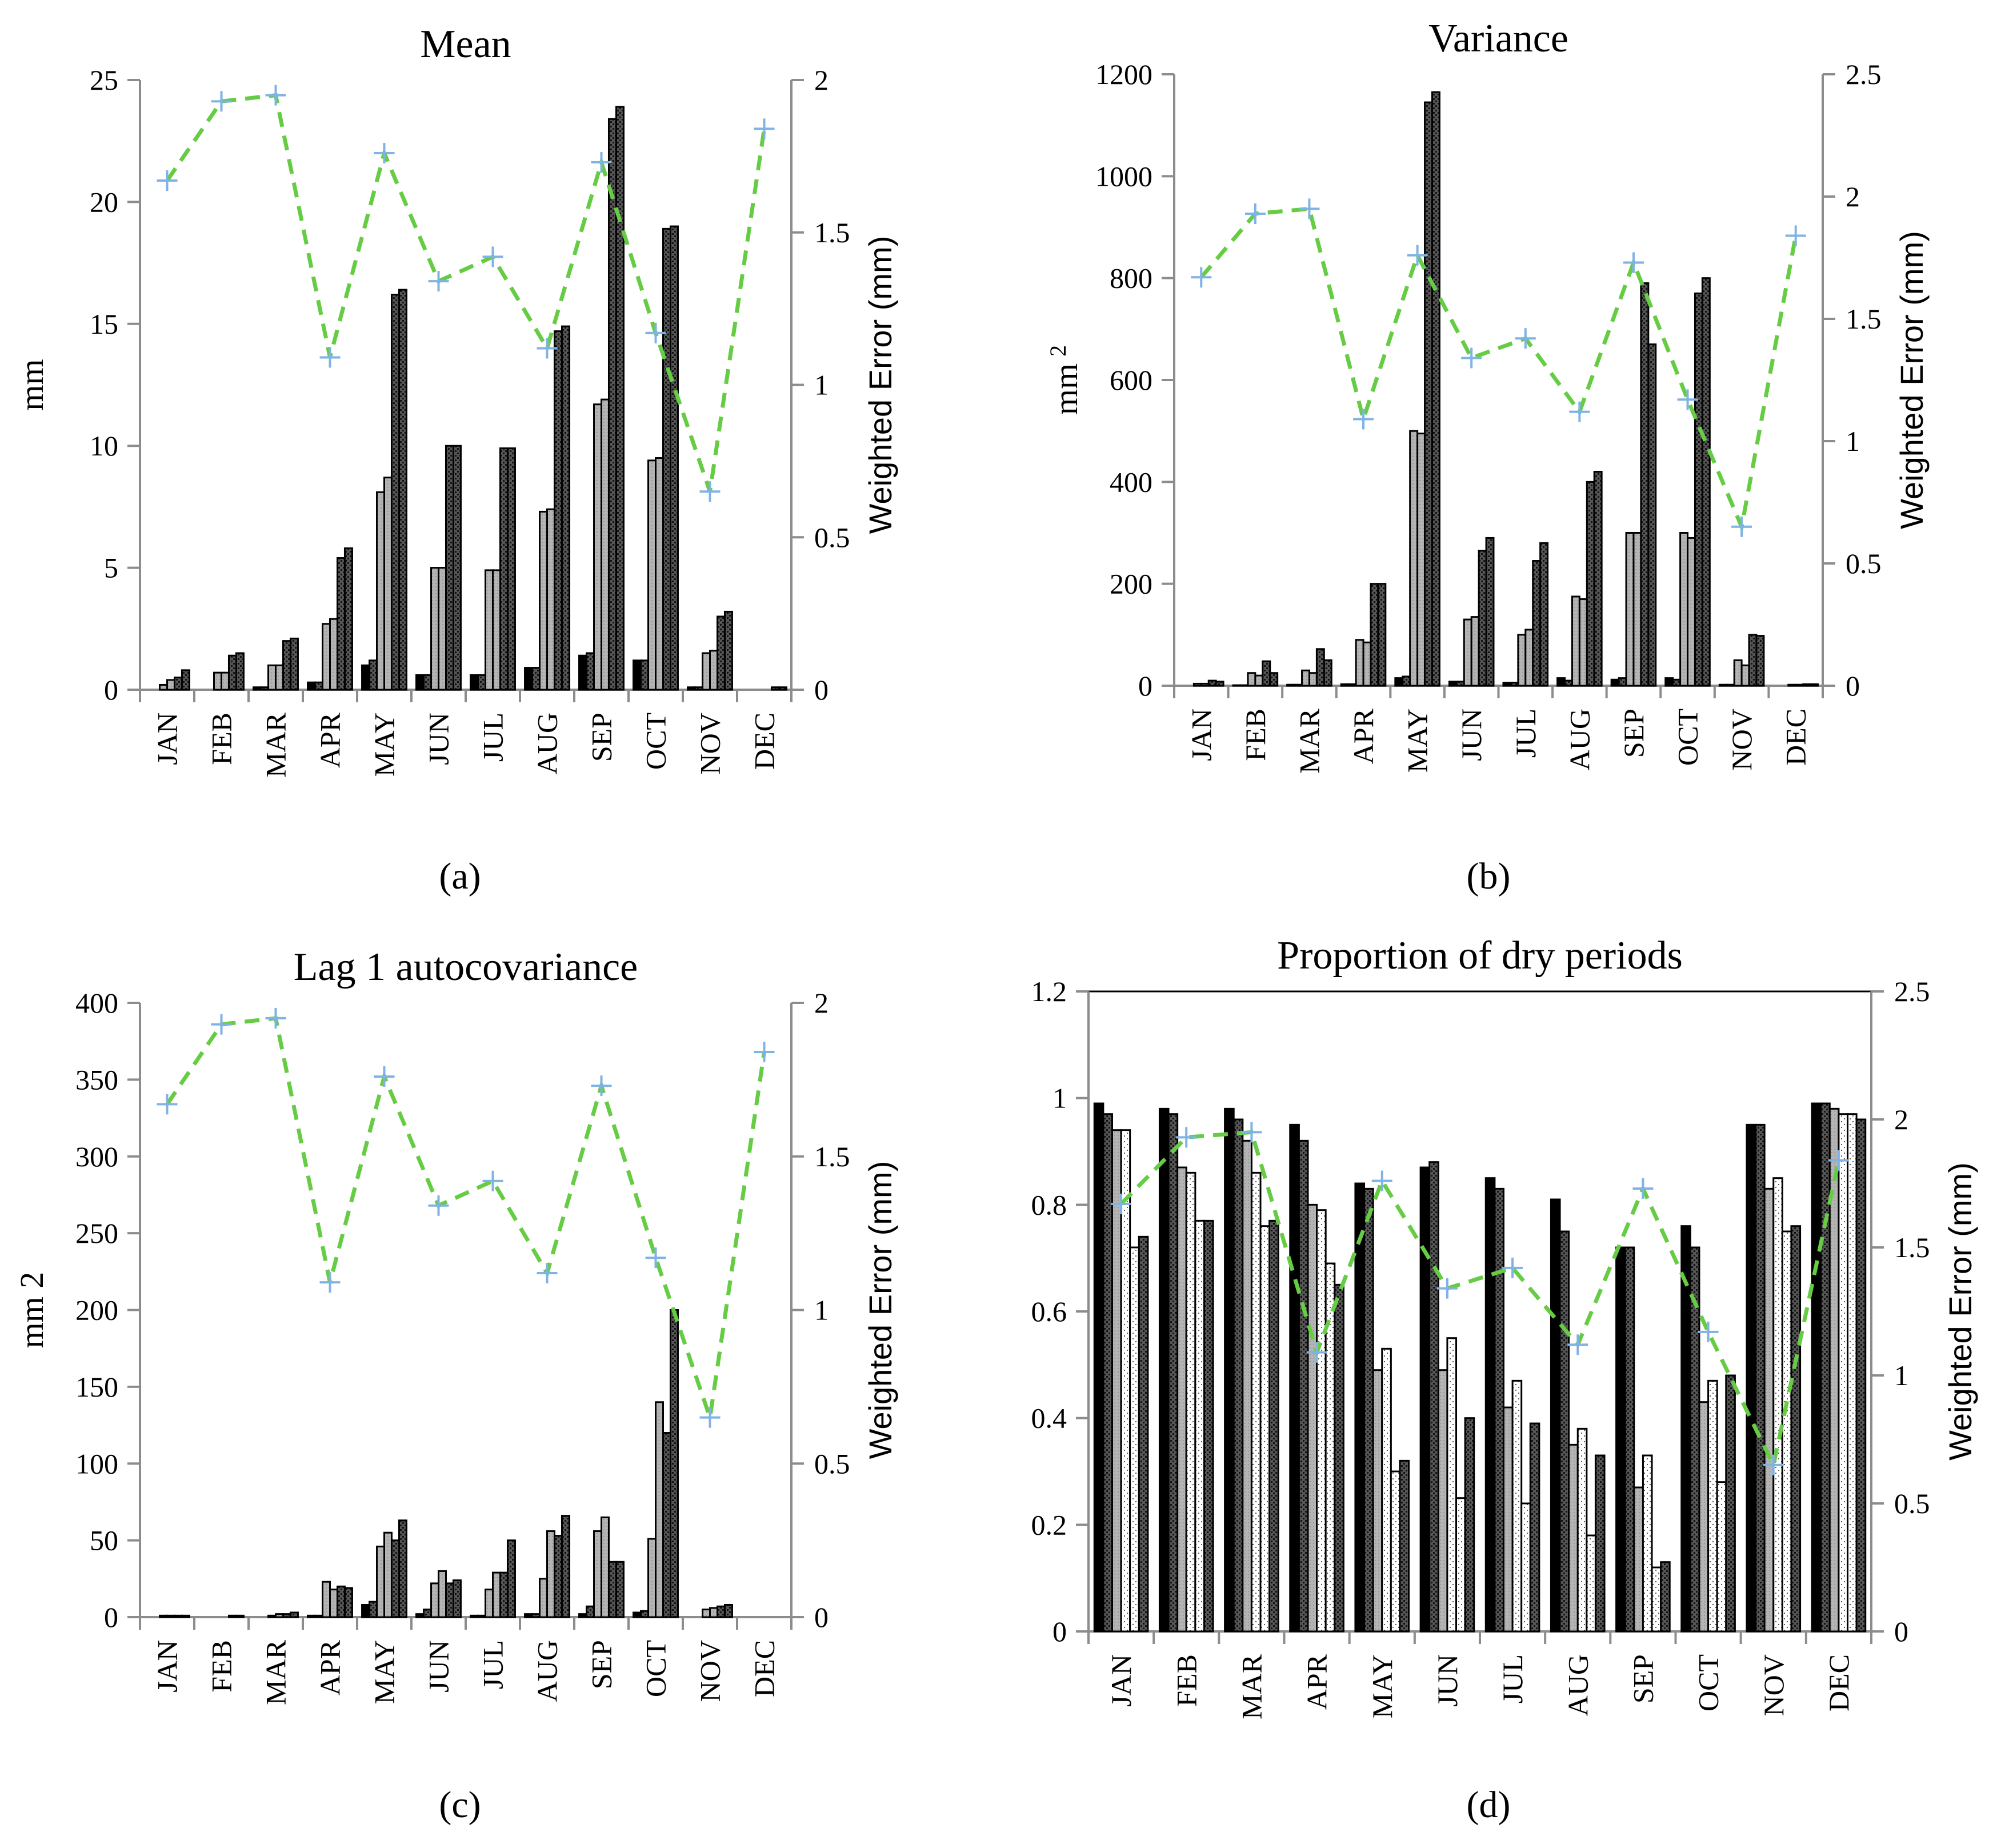  I want to click on y2-tick-label: 1, so click(821, 385).